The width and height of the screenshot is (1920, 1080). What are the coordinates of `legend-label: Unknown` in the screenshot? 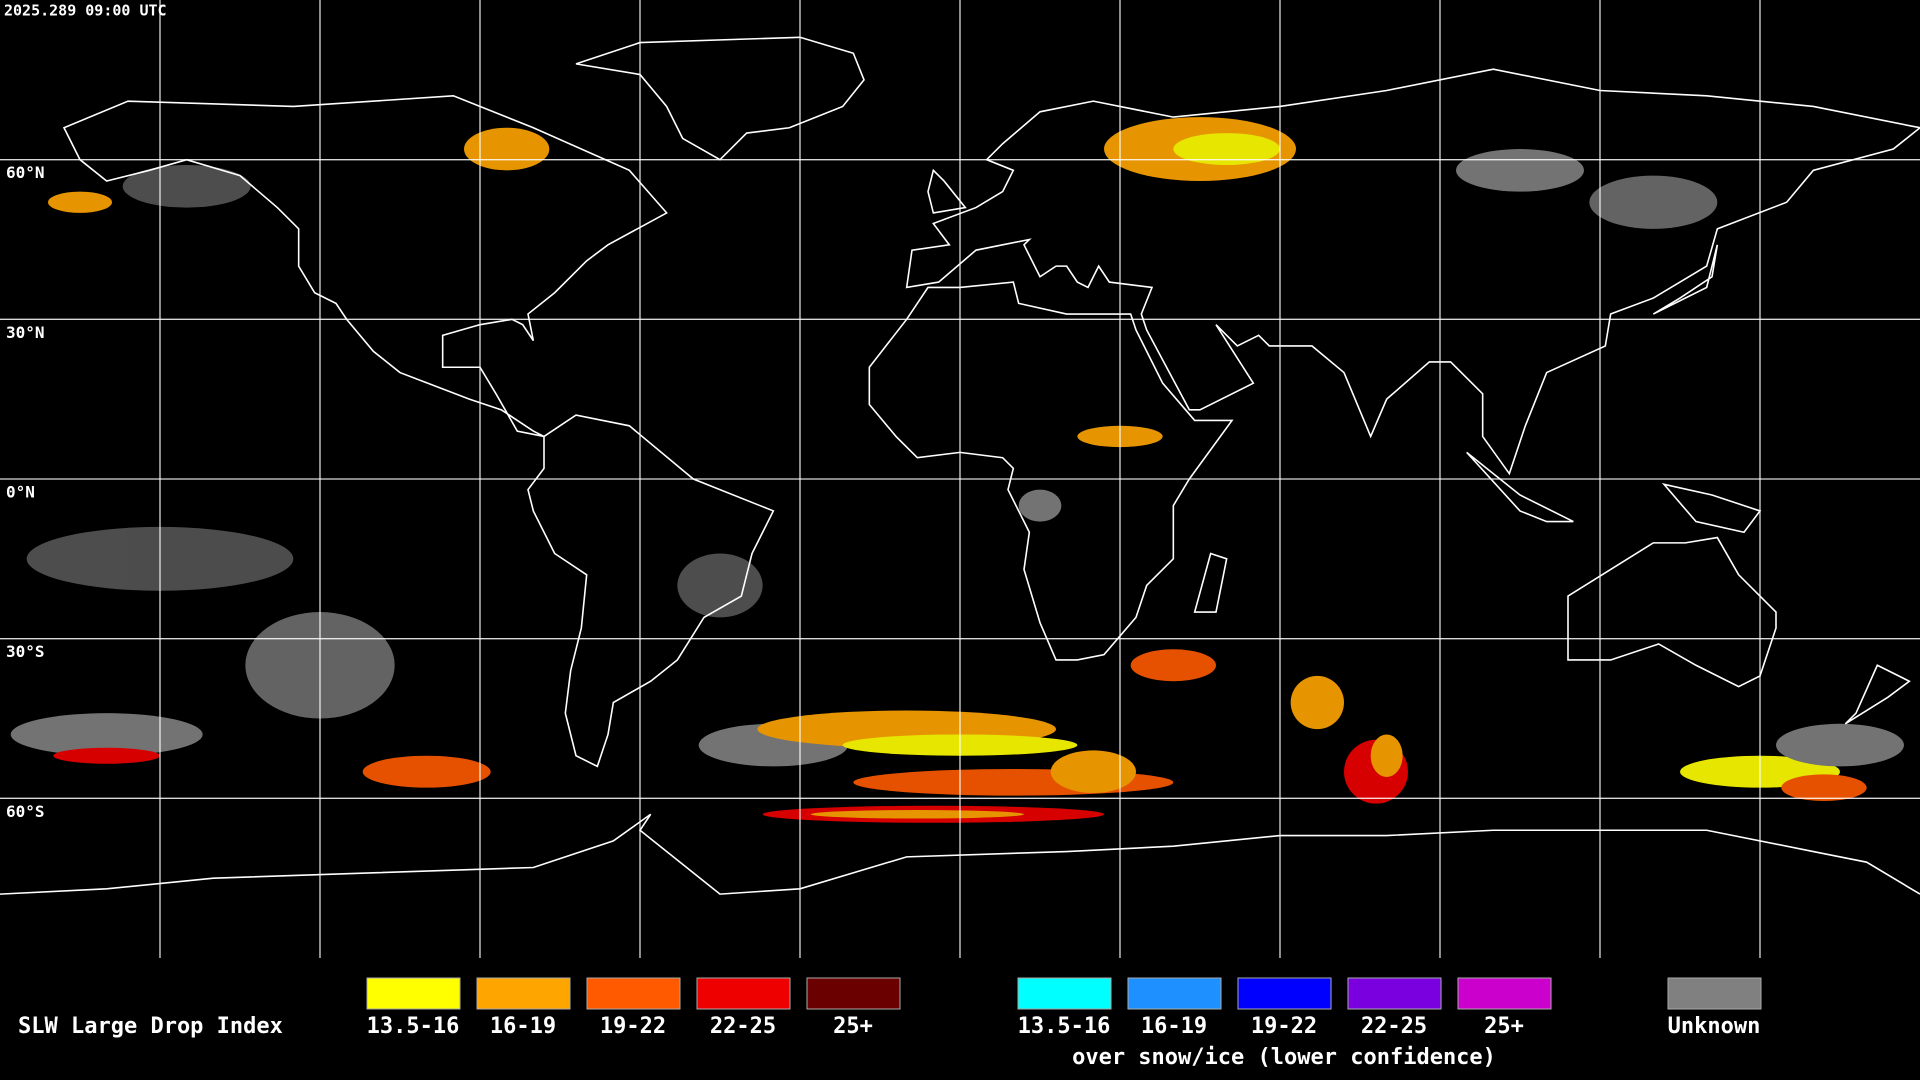 It's located at (1714, 1026).